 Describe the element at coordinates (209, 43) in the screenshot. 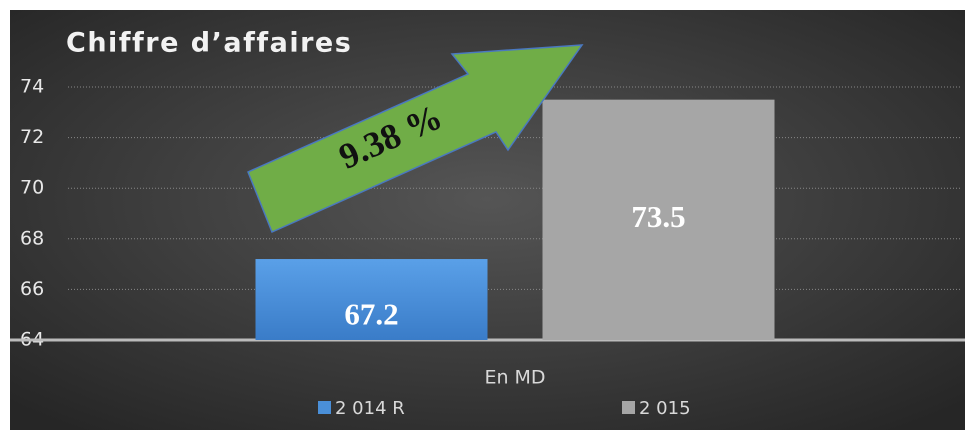

I see `chart-title: Chiffre d’affaires` at that location.